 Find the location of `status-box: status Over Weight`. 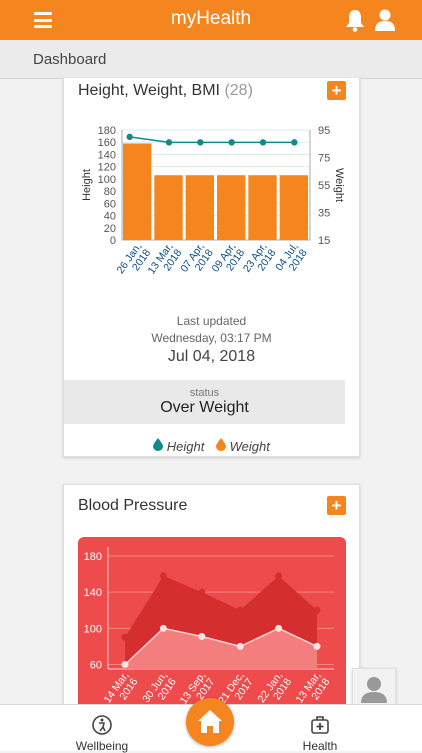

status-box: status Over Weight is located at coordinates (204, 402).